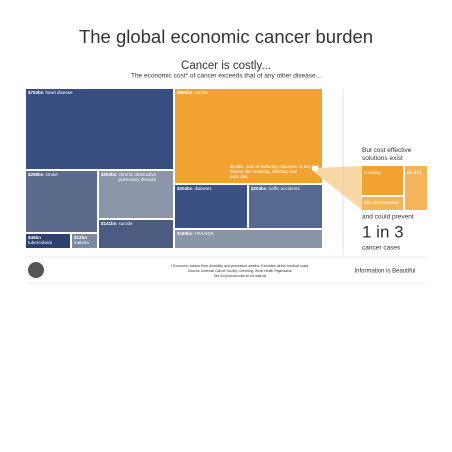 The image size is (452, 452). Describe the element at coordinates (236, 166) in the screenshot. I see `annotation-value: $1.8tn` at that location.